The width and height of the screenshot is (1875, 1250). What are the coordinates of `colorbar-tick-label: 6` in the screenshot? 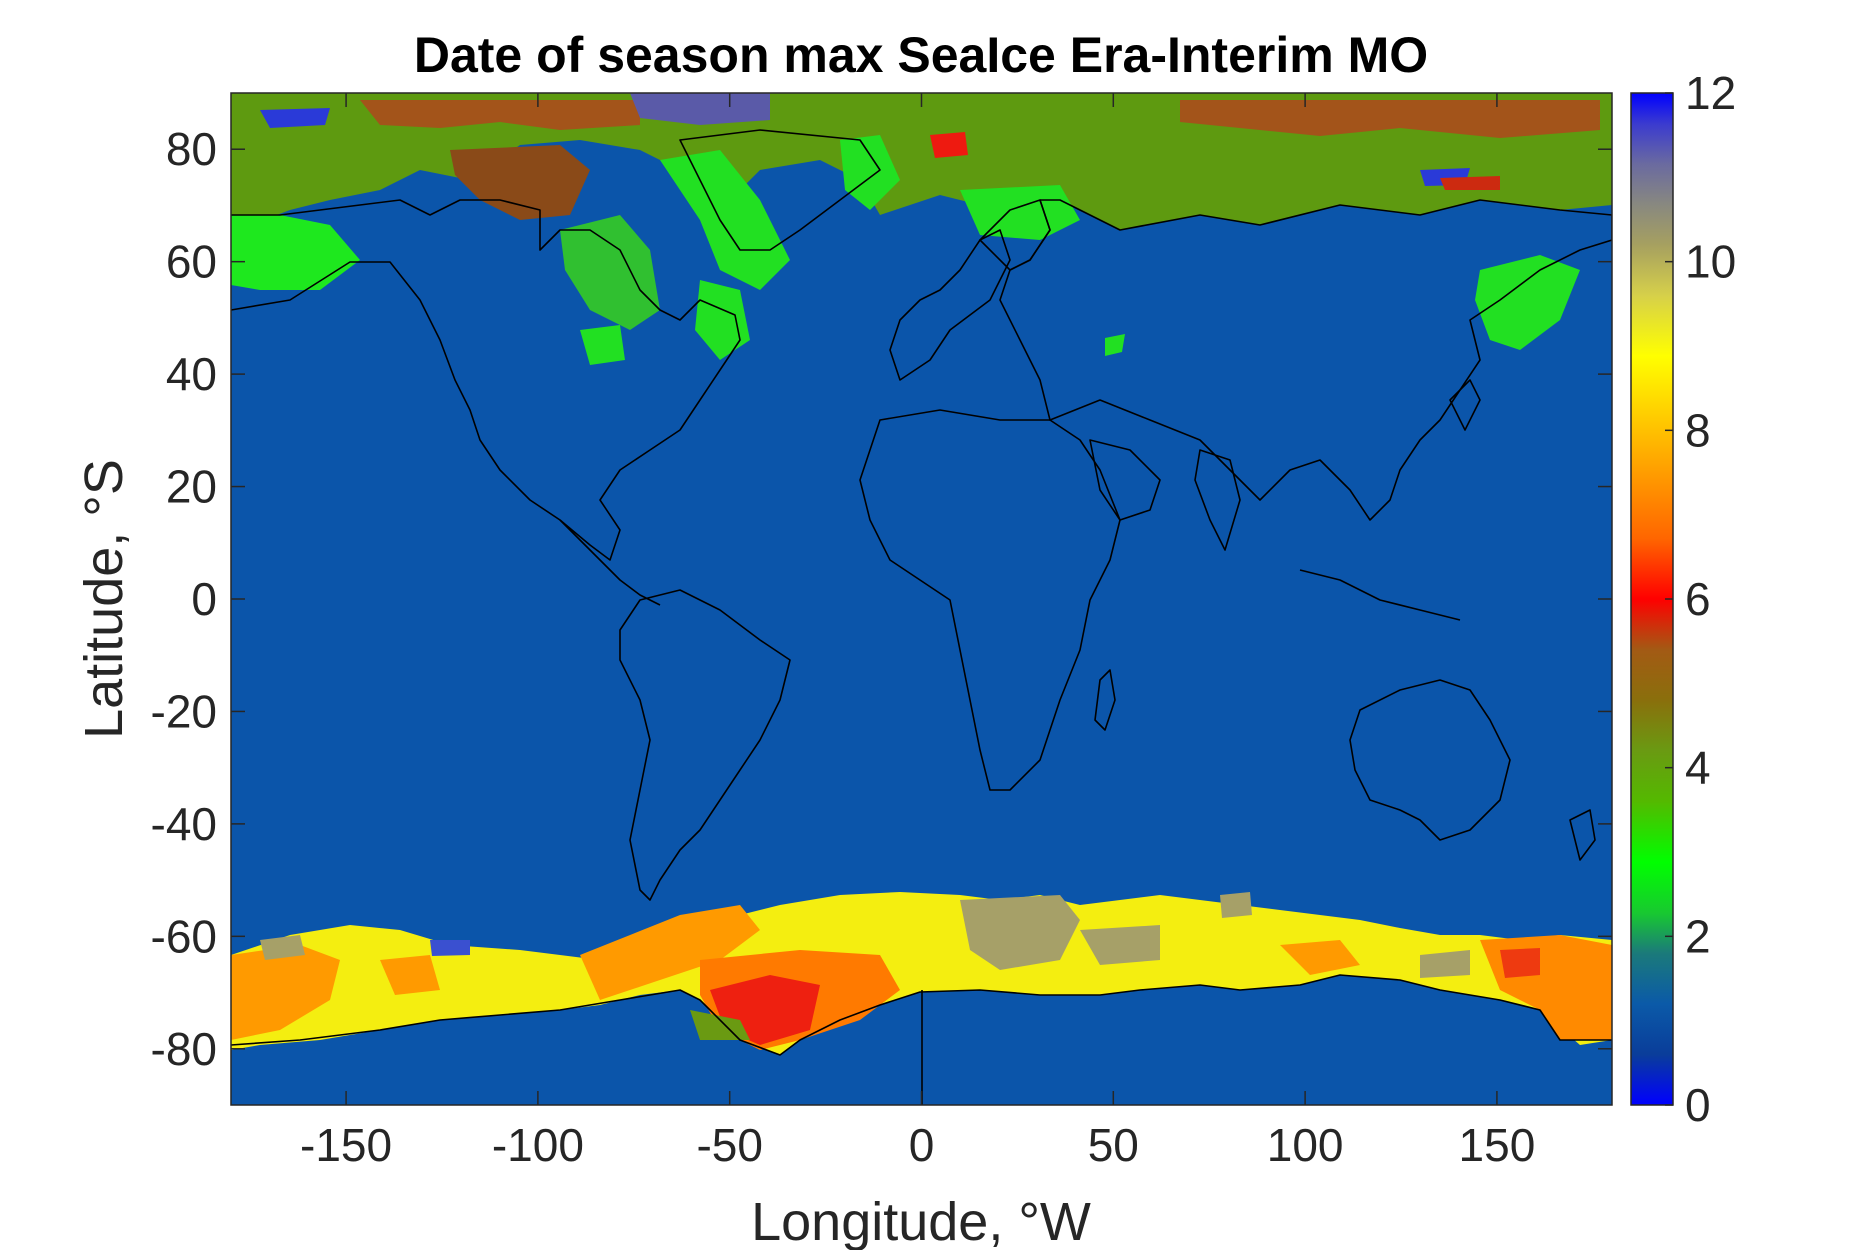 It's located at (1698, 599).